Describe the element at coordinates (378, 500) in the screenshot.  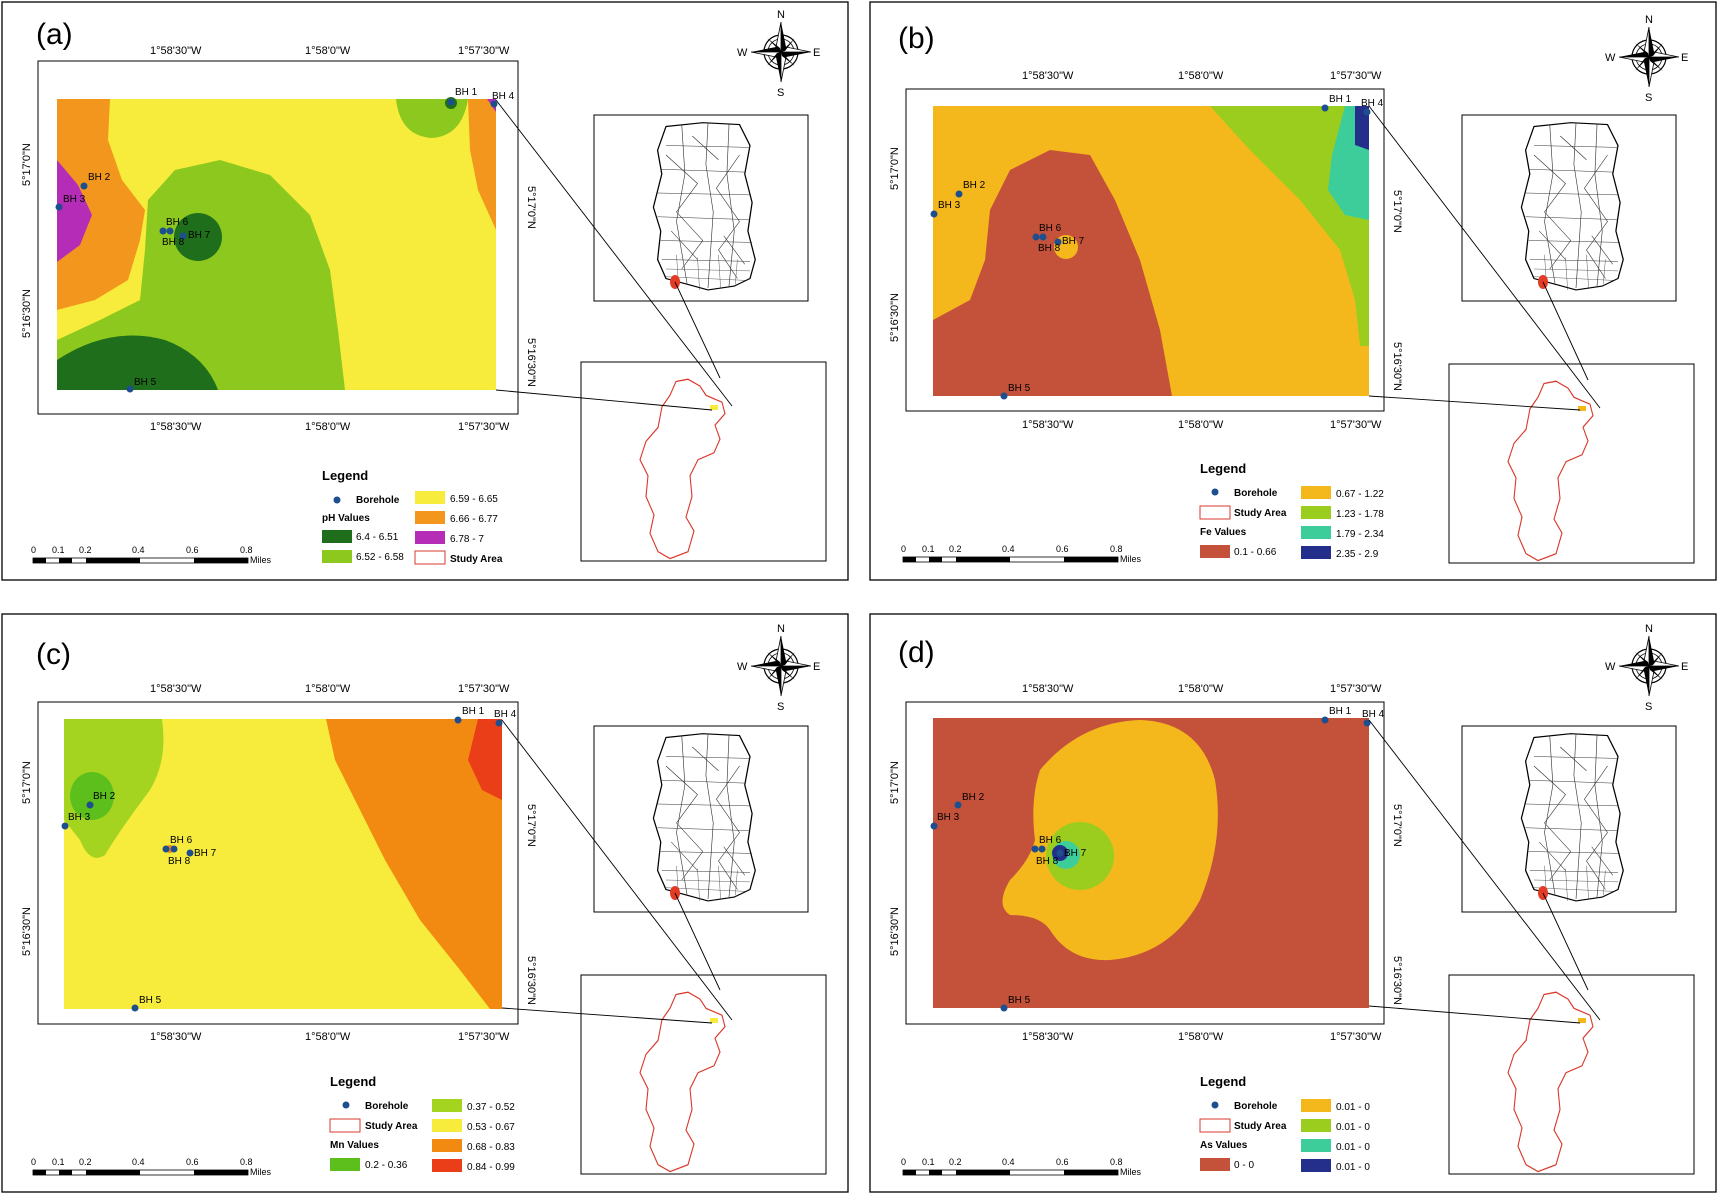
I see `legend-borehole-label: Borehole` at that location.